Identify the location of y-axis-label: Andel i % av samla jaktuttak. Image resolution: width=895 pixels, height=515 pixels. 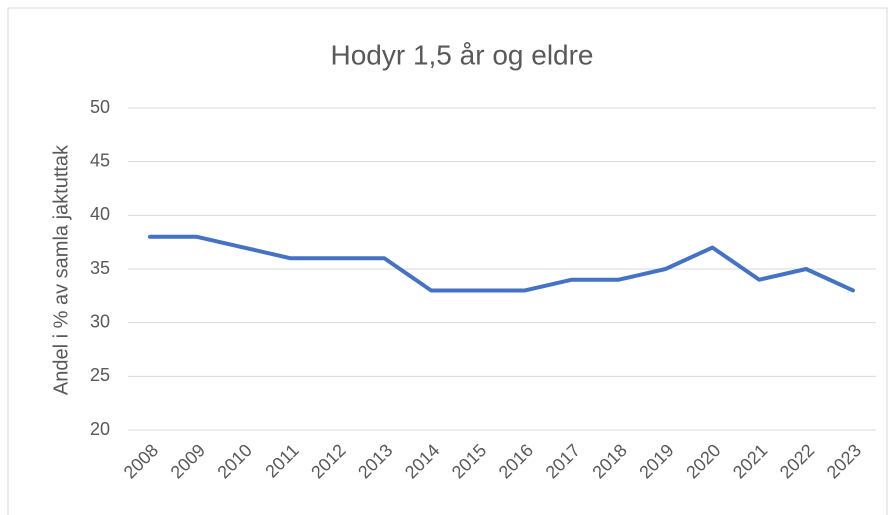
(61, 269).